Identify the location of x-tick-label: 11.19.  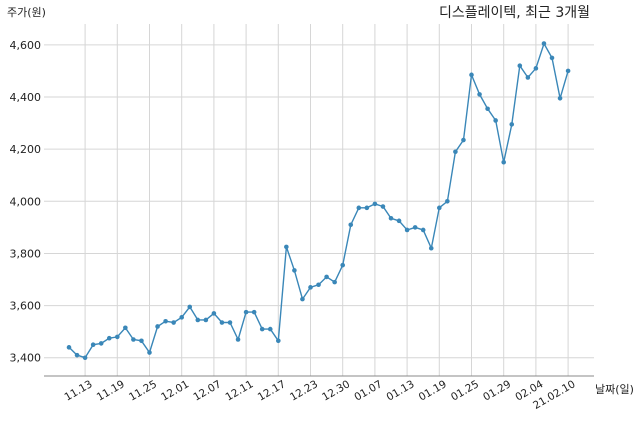
(111, 390).